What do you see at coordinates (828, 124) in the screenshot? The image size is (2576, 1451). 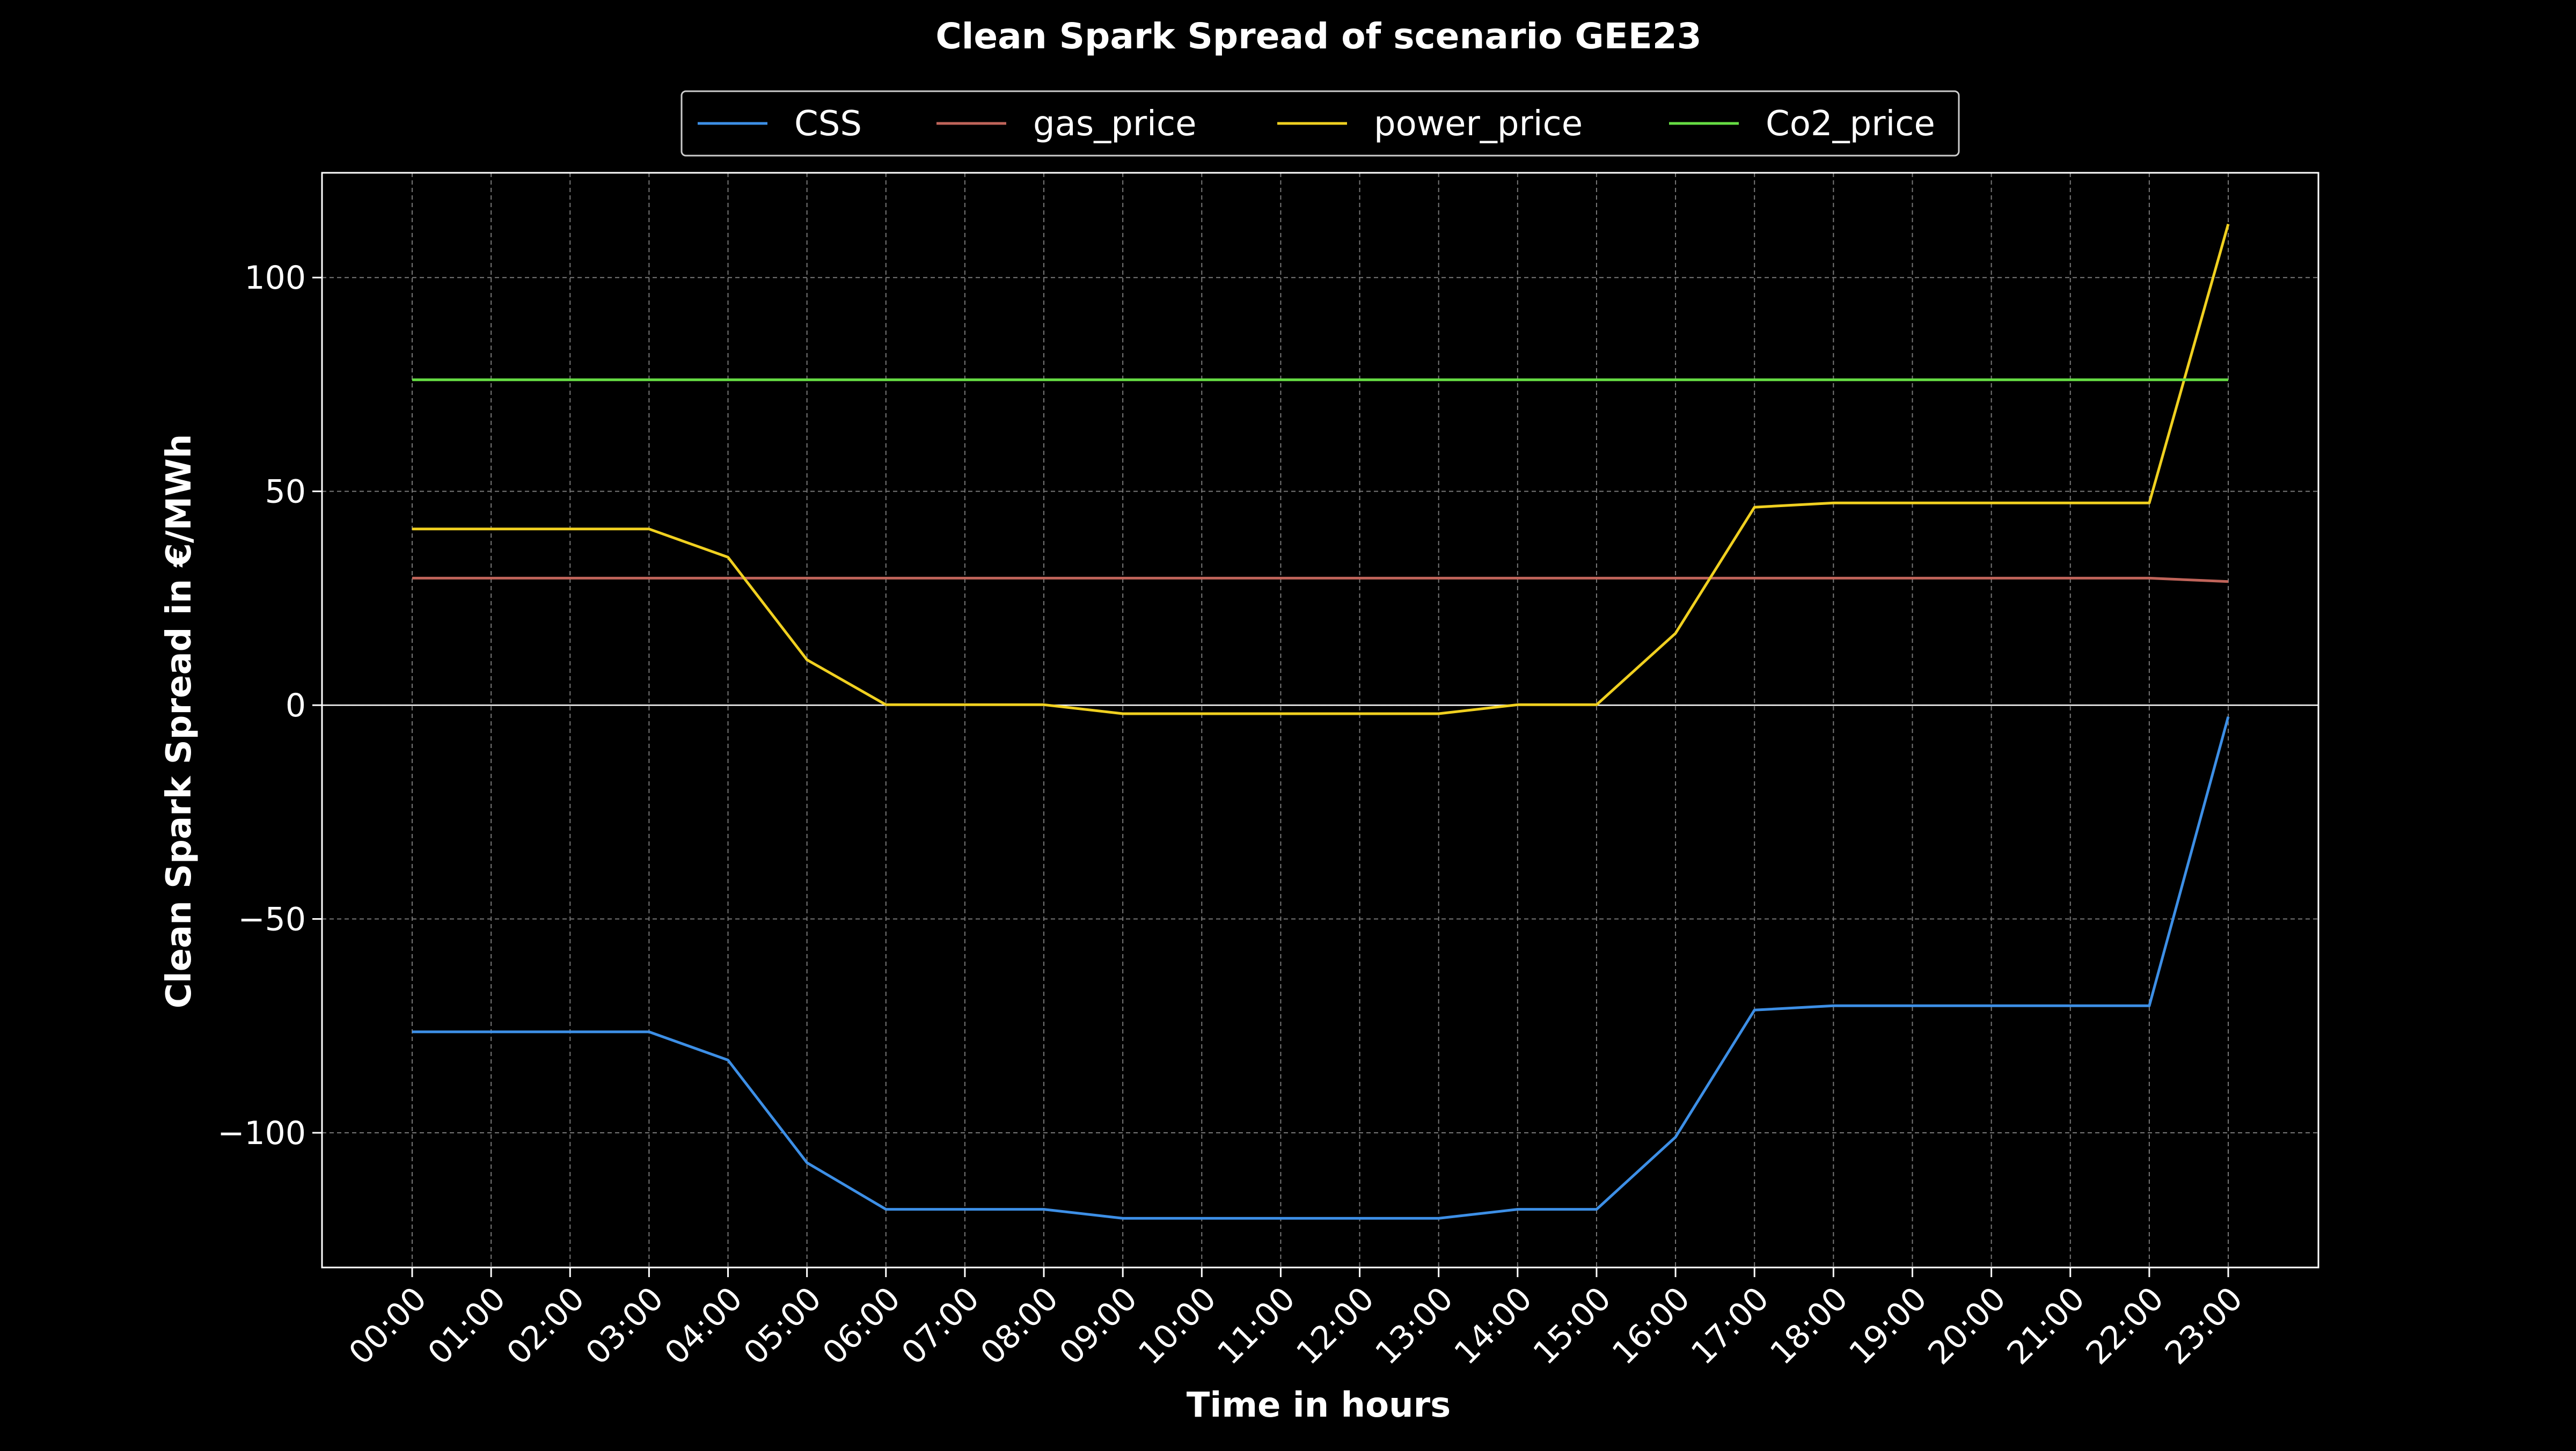 I see `legend-label: CSS` at bounding box center [828, 124].